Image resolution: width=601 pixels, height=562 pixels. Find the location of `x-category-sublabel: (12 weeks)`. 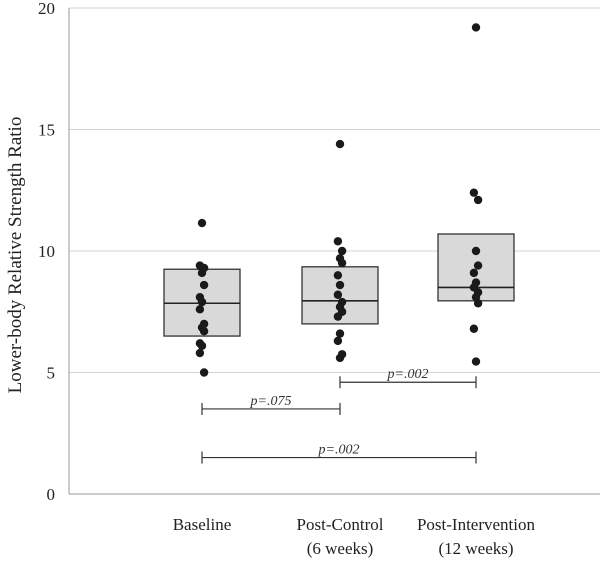

x-category-sublabel: (12 weeks) is located at coordinates (475, 548).